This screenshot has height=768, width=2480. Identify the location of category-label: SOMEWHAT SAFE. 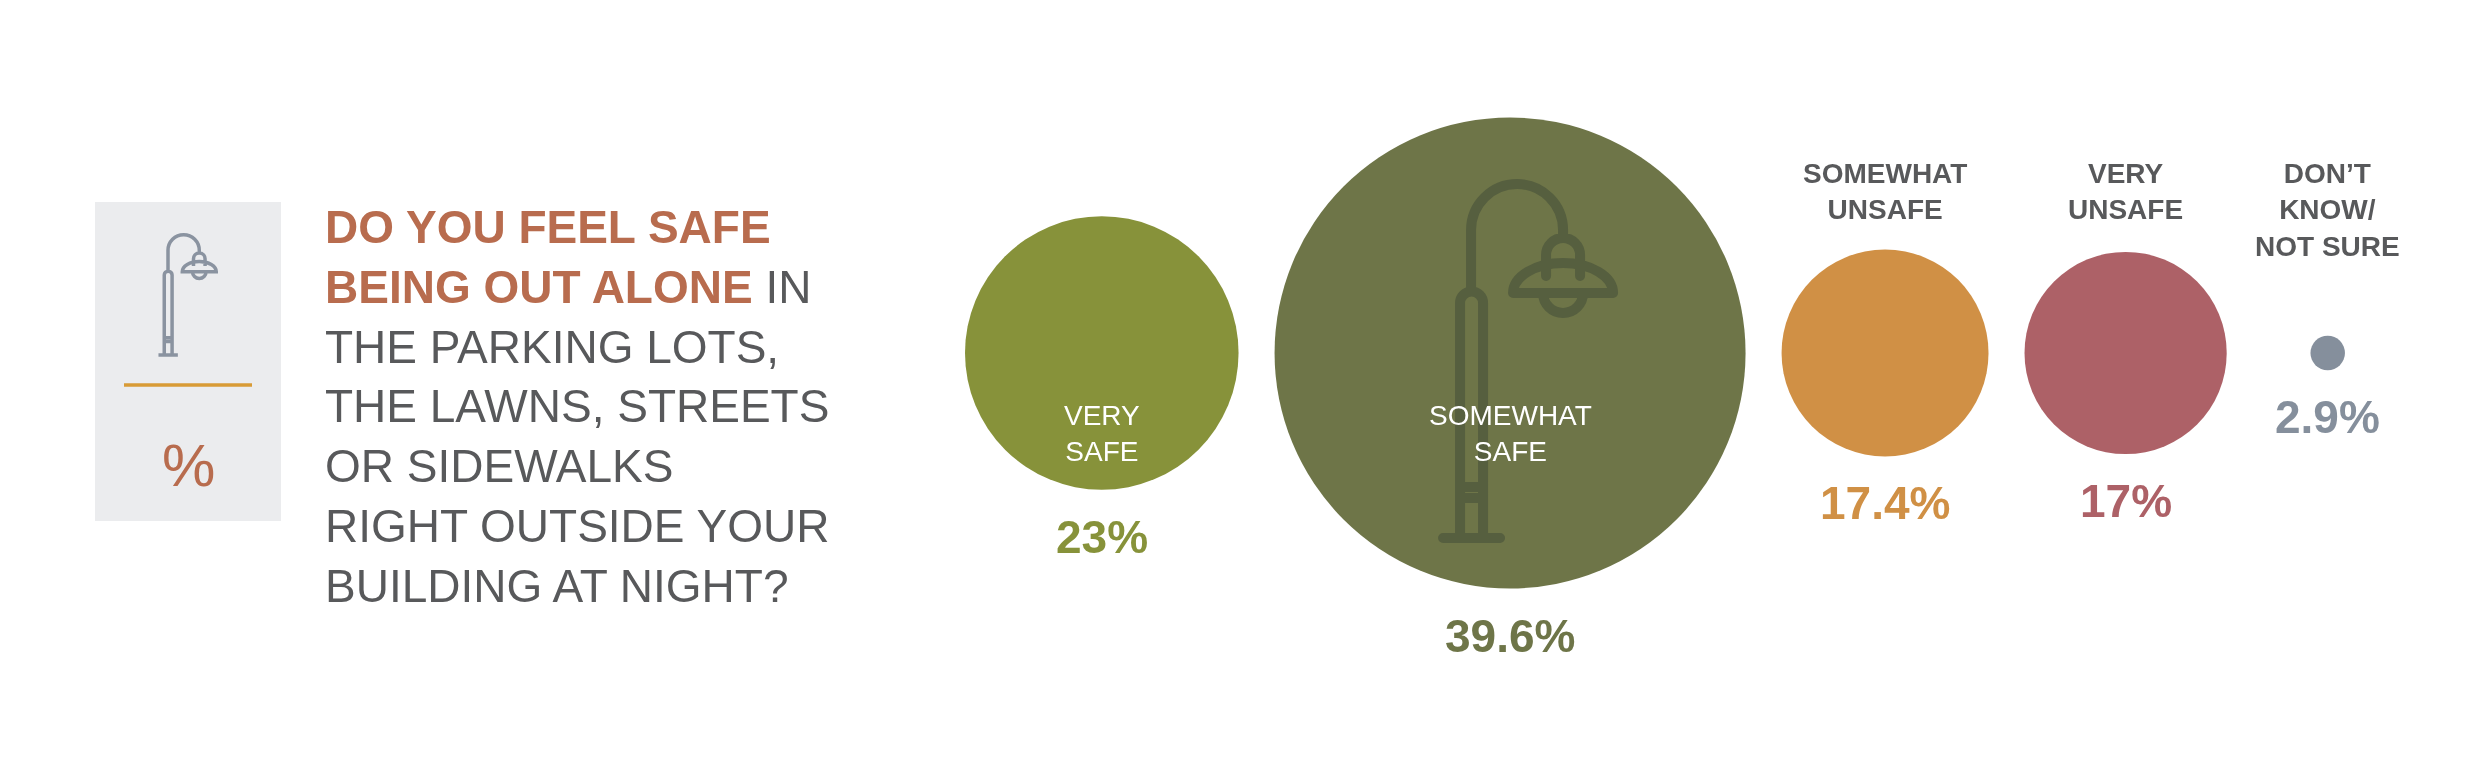
(1510, 434).